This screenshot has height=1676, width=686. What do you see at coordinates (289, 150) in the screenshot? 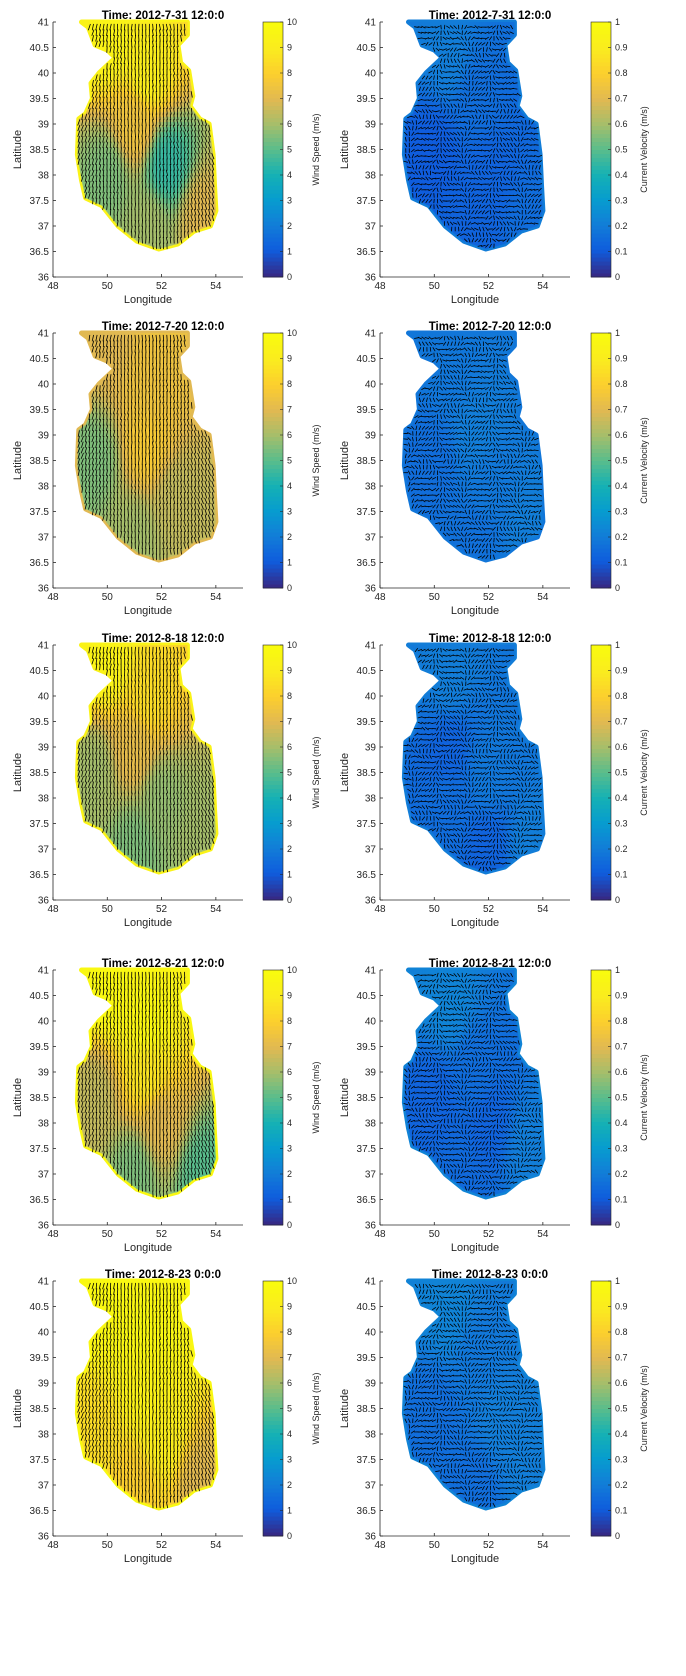
I see `panel-1-colorbar-tick-label: 5` at bounding box center [289, 150].